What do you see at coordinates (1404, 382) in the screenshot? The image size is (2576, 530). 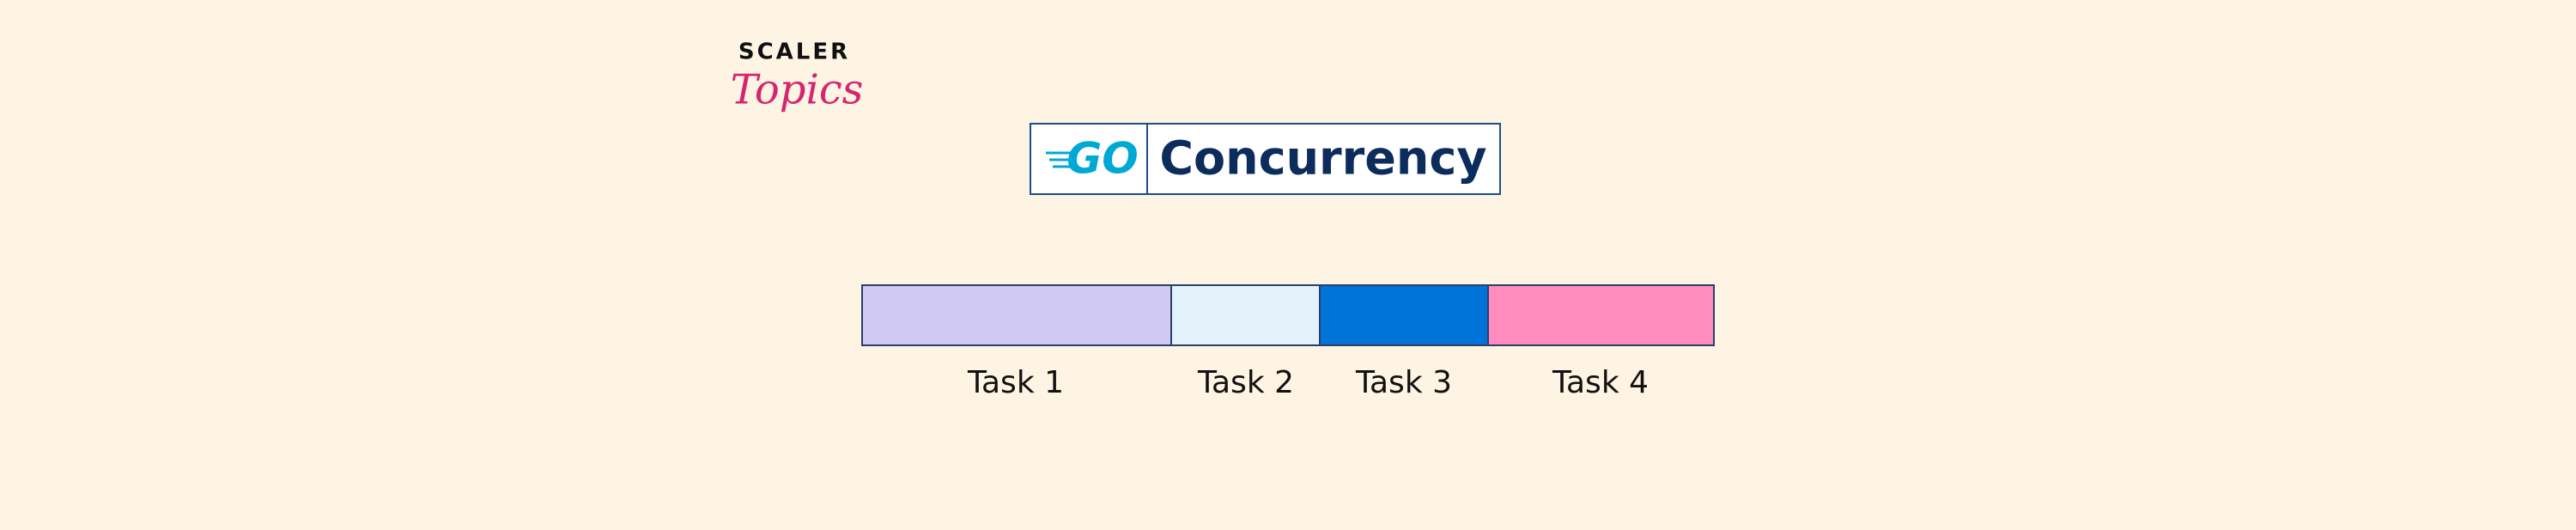 I see `task-label: Task 3` at bounding box center [1404, 382].